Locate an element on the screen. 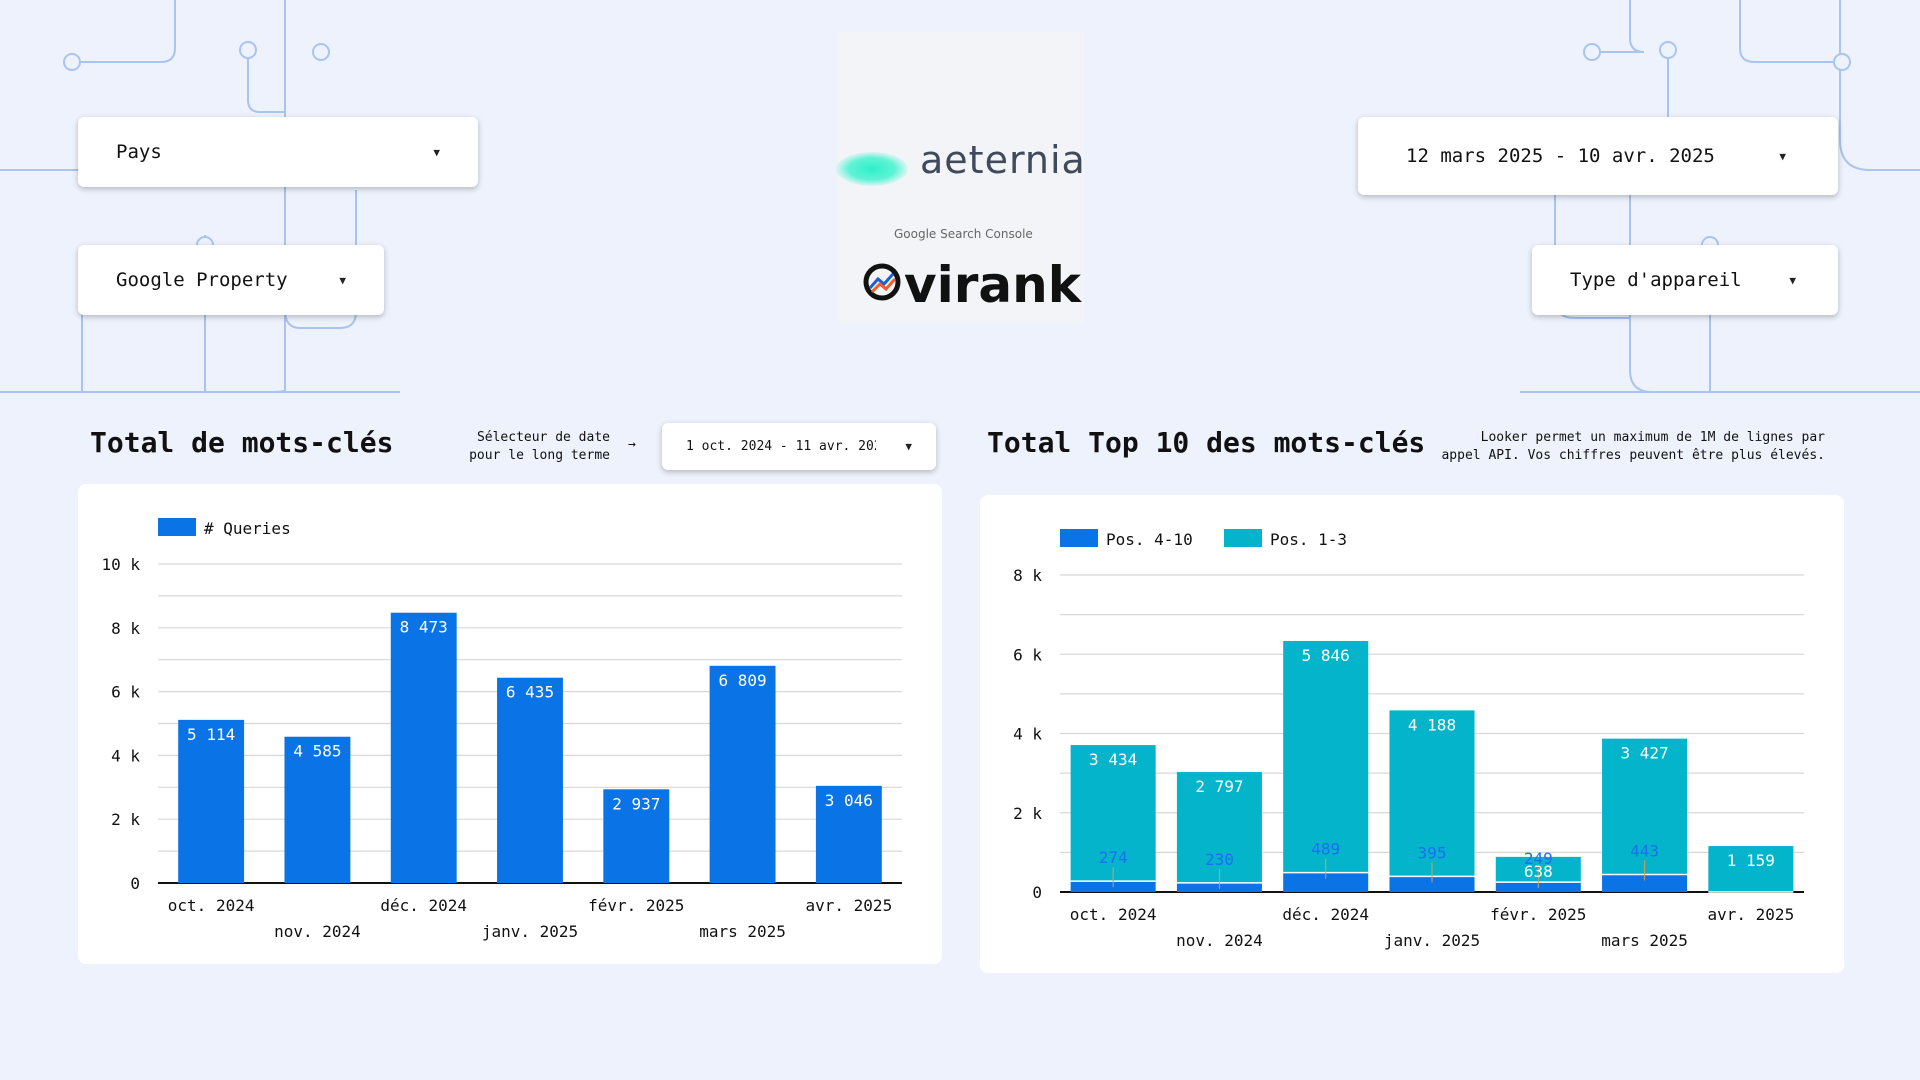 This screenshot has height=1080, width=1920. pos-1-3-value-label: 2 797 is located at coordinates (1219, 786).